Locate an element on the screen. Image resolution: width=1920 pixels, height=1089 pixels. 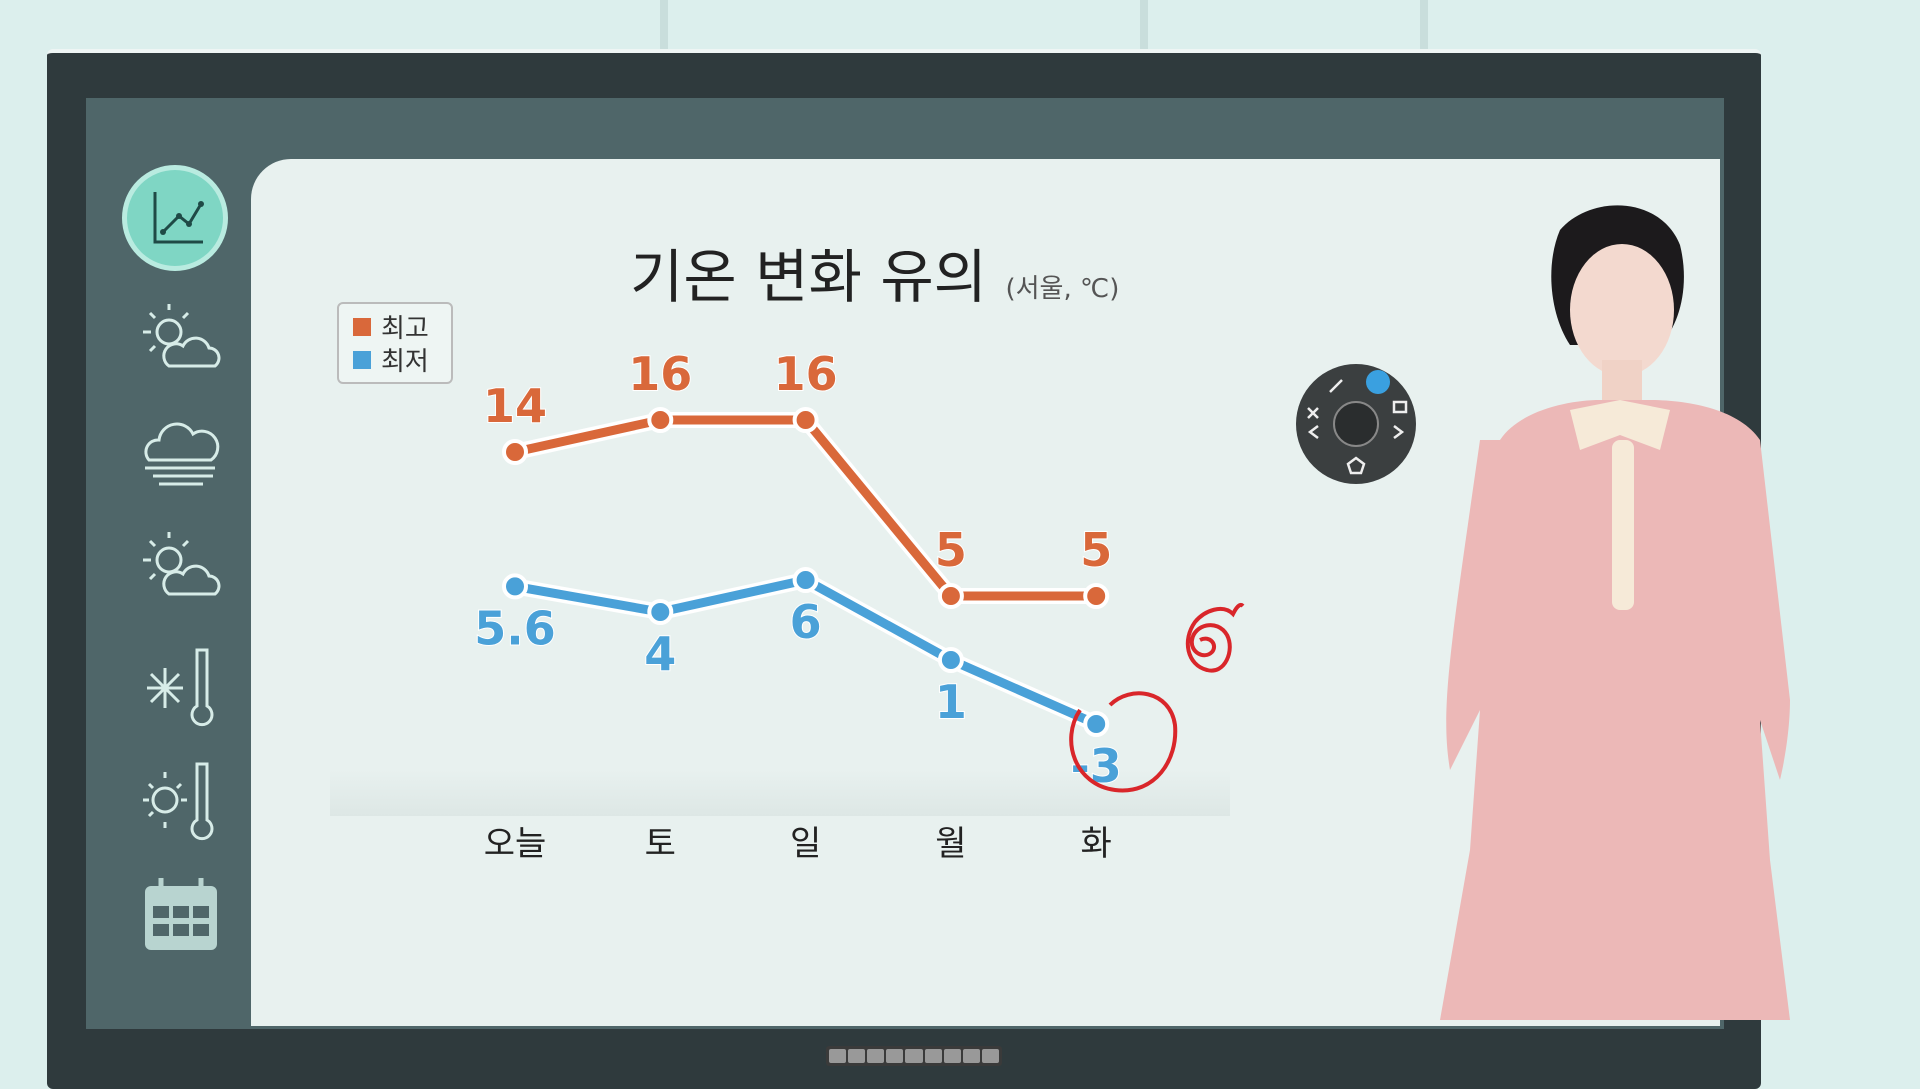
chart-baseline-band is located at coordinates (780, 793).